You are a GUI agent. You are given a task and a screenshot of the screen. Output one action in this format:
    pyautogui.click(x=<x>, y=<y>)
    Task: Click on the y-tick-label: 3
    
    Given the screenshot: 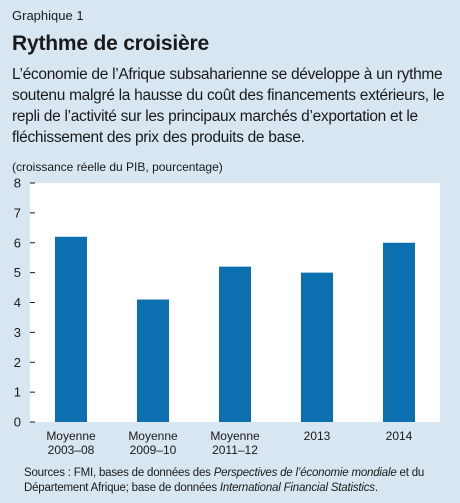 What is the action you would take?
    pyautogui.click(x=17, y=332)
    